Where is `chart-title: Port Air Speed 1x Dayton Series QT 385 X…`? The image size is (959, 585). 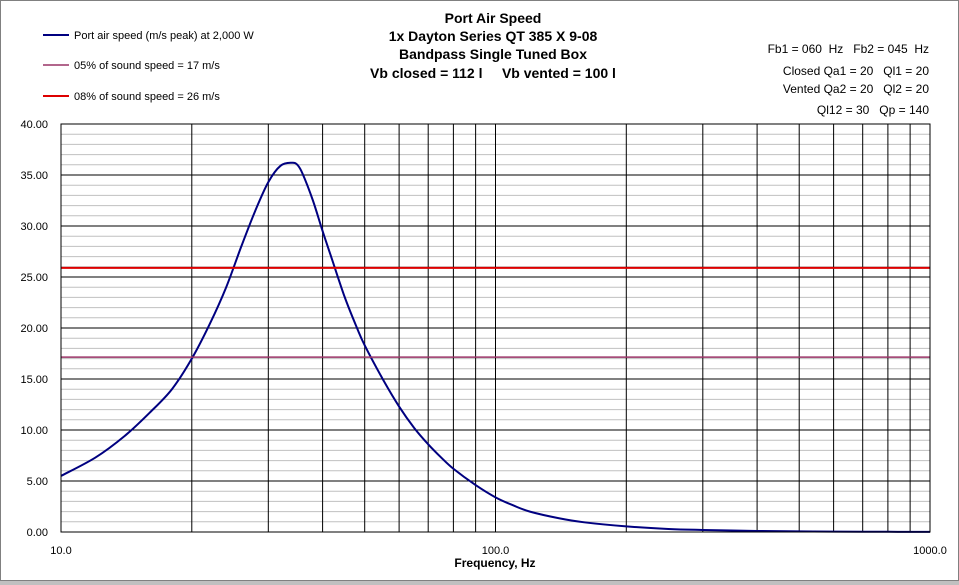
chart-title: Port Air Speed 1x Dayton Series QT 385 X… is located at coordinates (493, 45).